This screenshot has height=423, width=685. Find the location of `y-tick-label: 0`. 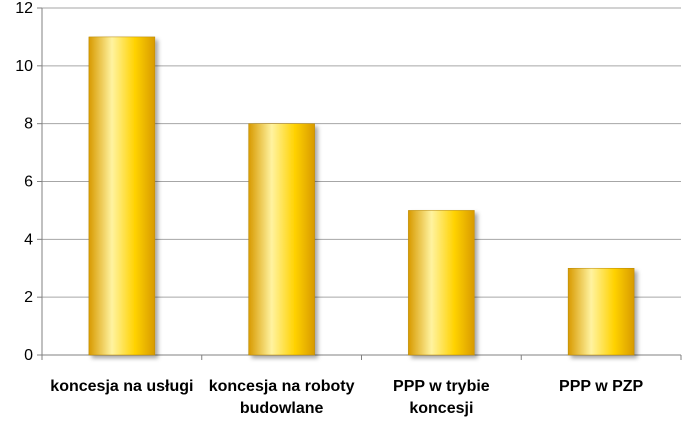

y-tick-label: 0 is located at coordinates (28, 355).